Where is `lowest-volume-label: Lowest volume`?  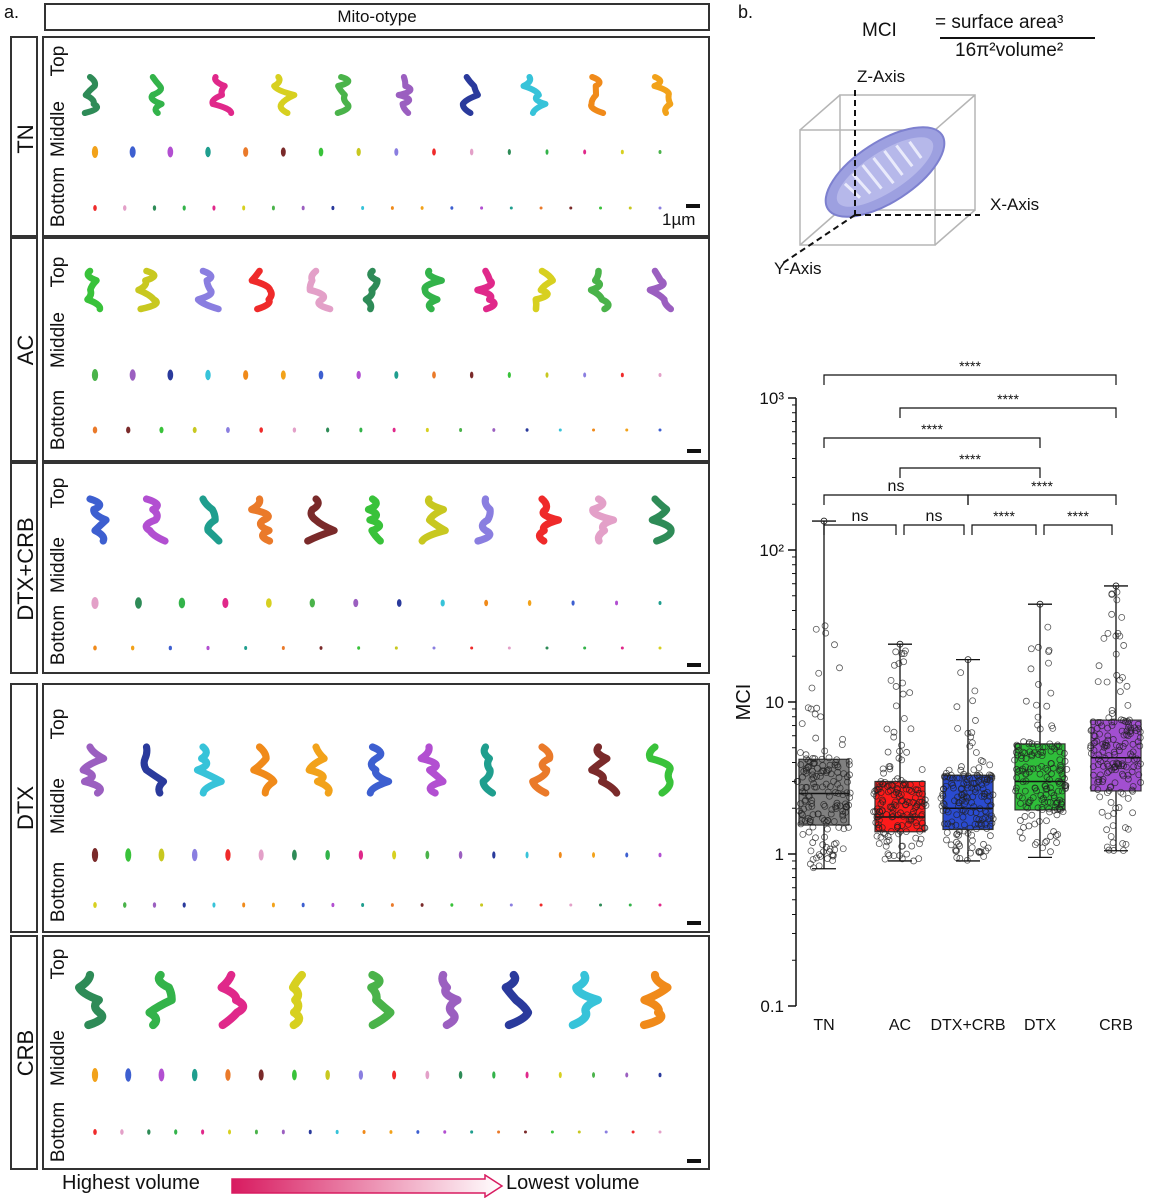
lowest-volume-label: Lowest volume is located at coordinates (573, 1183).